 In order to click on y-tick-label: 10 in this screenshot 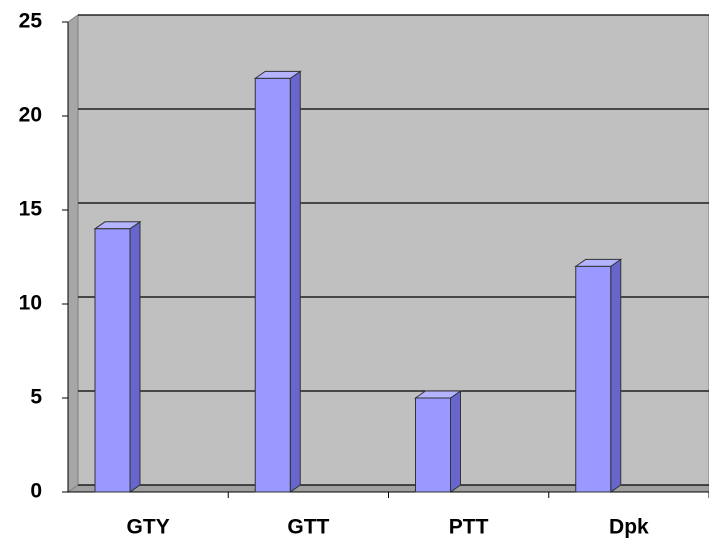, I will do `click(30, 303)`.